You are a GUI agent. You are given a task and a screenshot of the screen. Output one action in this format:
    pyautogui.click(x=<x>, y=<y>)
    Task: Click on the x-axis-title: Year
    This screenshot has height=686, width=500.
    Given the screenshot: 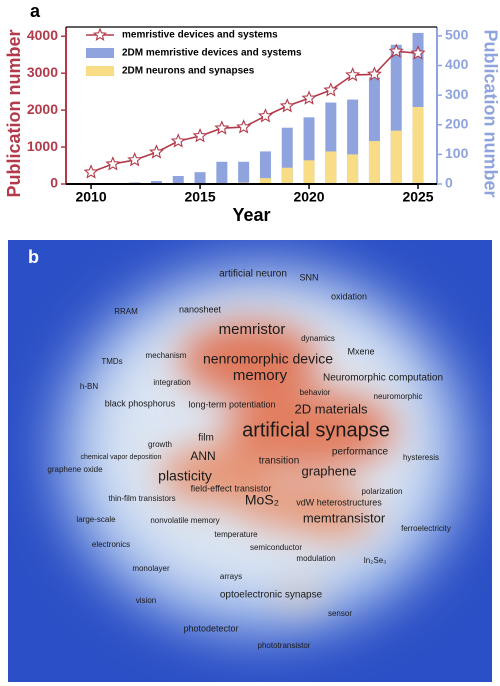 What is the action you would take?
    pyautogui.click(x=251, y=215)
    